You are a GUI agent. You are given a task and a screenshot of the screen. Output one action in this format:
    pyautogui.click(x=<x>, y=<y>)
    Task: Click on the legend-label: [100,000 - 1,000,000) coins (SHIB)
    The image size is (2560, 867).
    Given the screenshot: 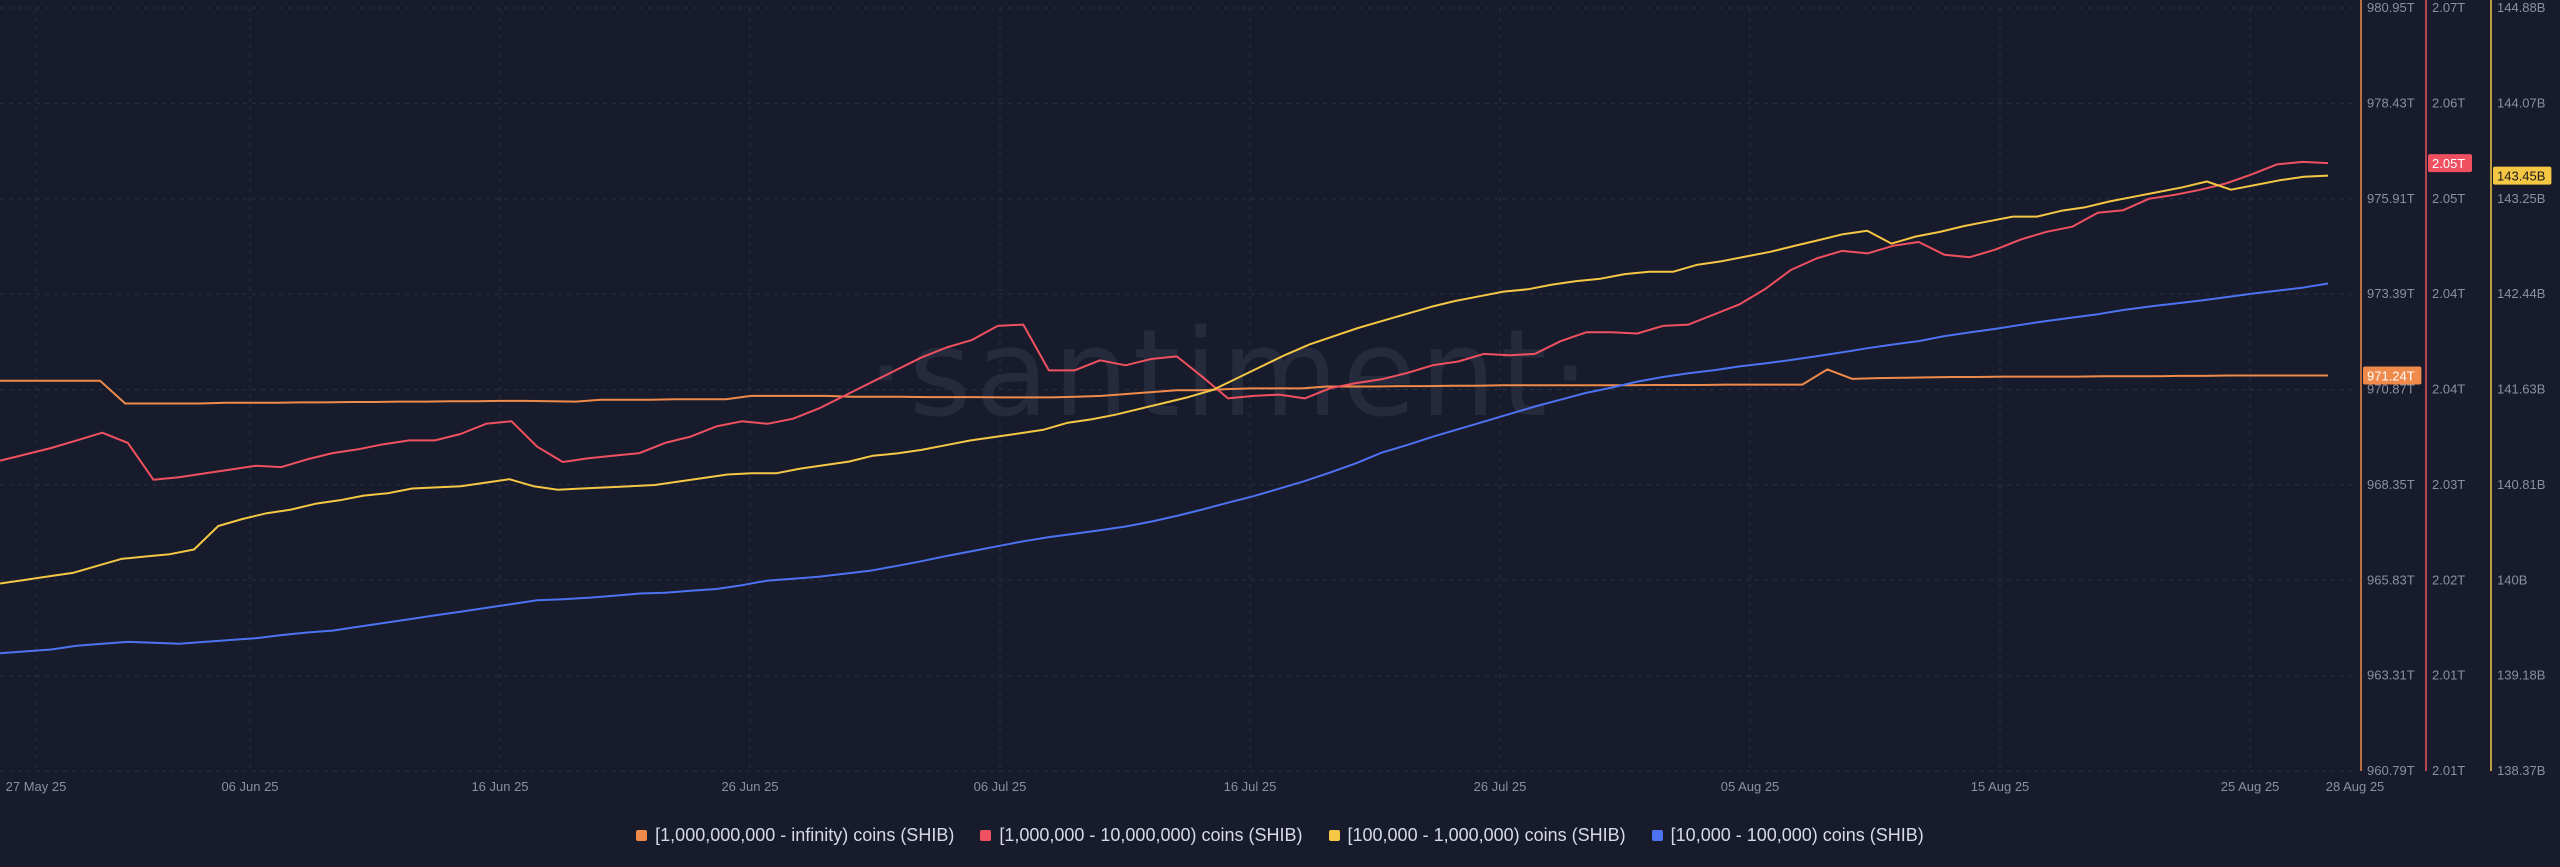 What is the action you would take?
    pyautogui.click(x=1486, y=834)
    